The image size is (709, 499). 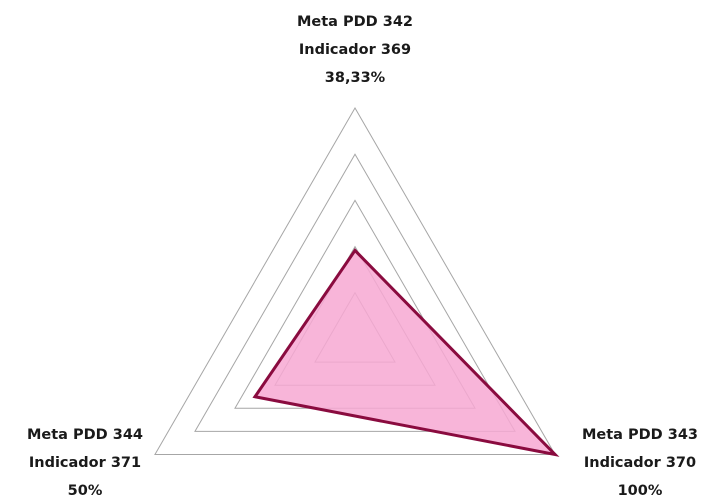 What do you see at coordinates (85, 463) in the screenshot?
I see `axis-label: Indicador 371` at bounding box center [85, 463].